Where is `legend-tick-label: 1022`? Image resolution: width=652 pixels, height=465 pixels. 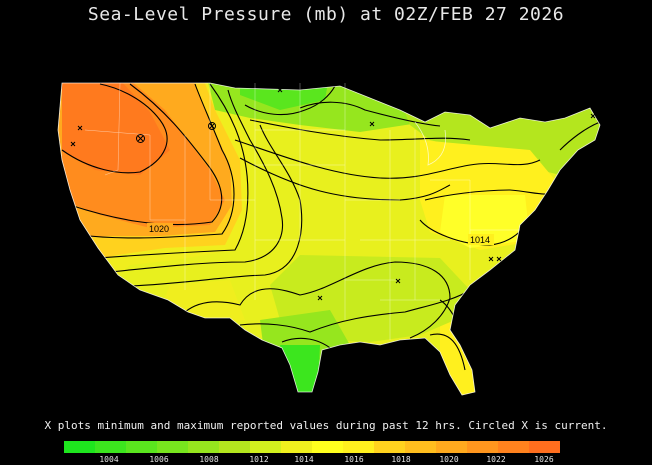 legend-tick-label: 1022 is located at coordinates (496, 459).